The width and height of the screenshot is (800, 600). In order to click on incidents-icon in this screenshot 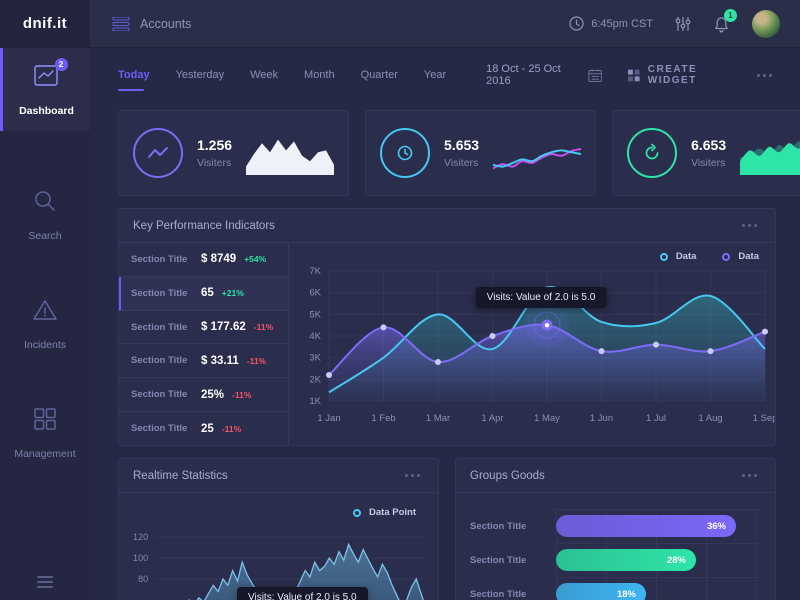, I will do `click(45, 312)`.